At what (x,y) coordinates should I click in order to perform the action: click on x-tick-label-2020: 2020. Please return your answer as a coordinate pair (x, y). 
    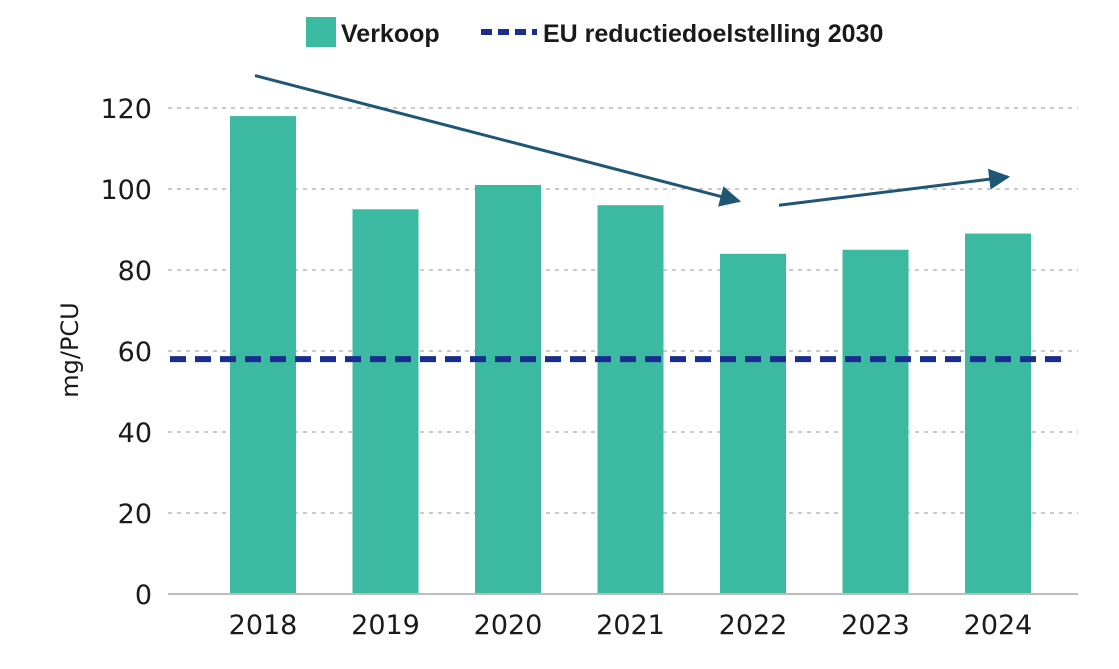
    Looking at the image, I should click on (508, 625).